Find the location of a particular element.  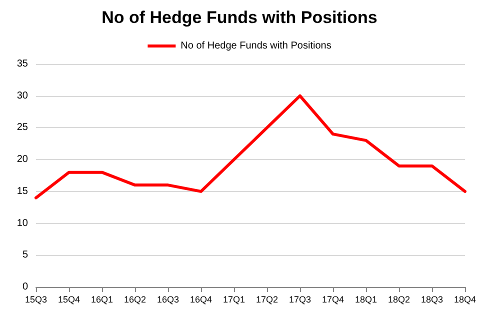

x-tick-label: 17Q1 is located at coordinates (234, 299).